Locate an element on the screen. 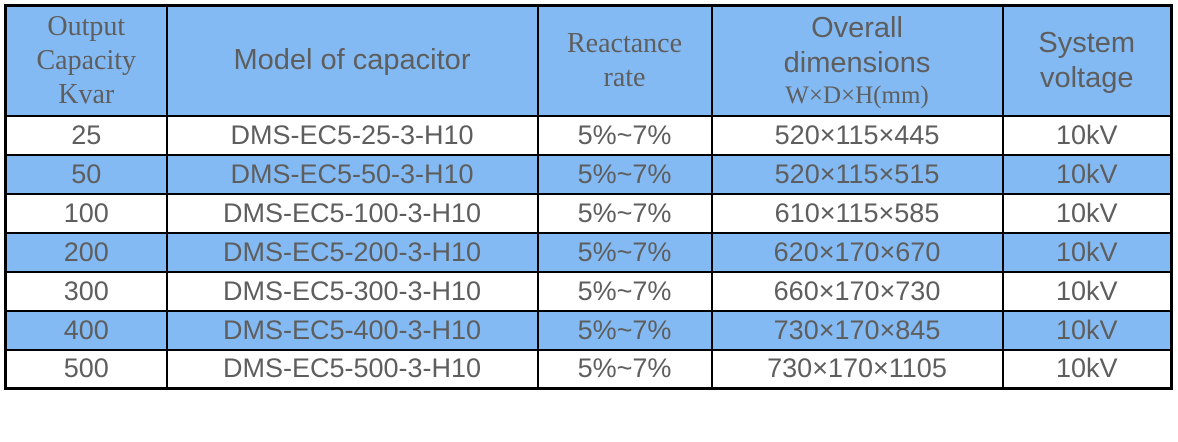  cell-model: DMS-EC5-50-3-H10 is located at coordinates (352, 174).